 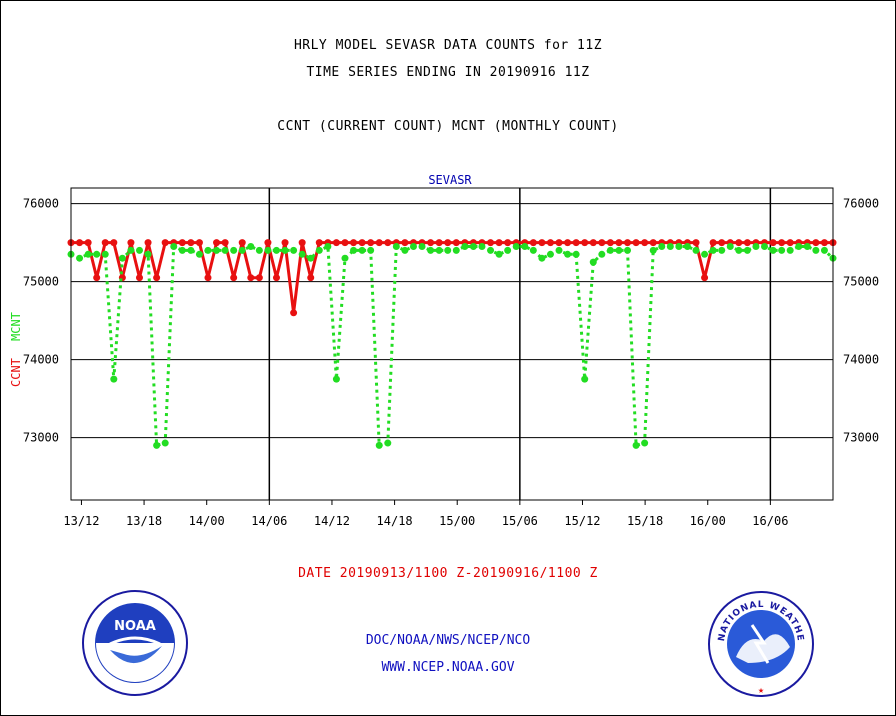 I want to click on x-tick-label: 15/18, so click(x=645, y=521).